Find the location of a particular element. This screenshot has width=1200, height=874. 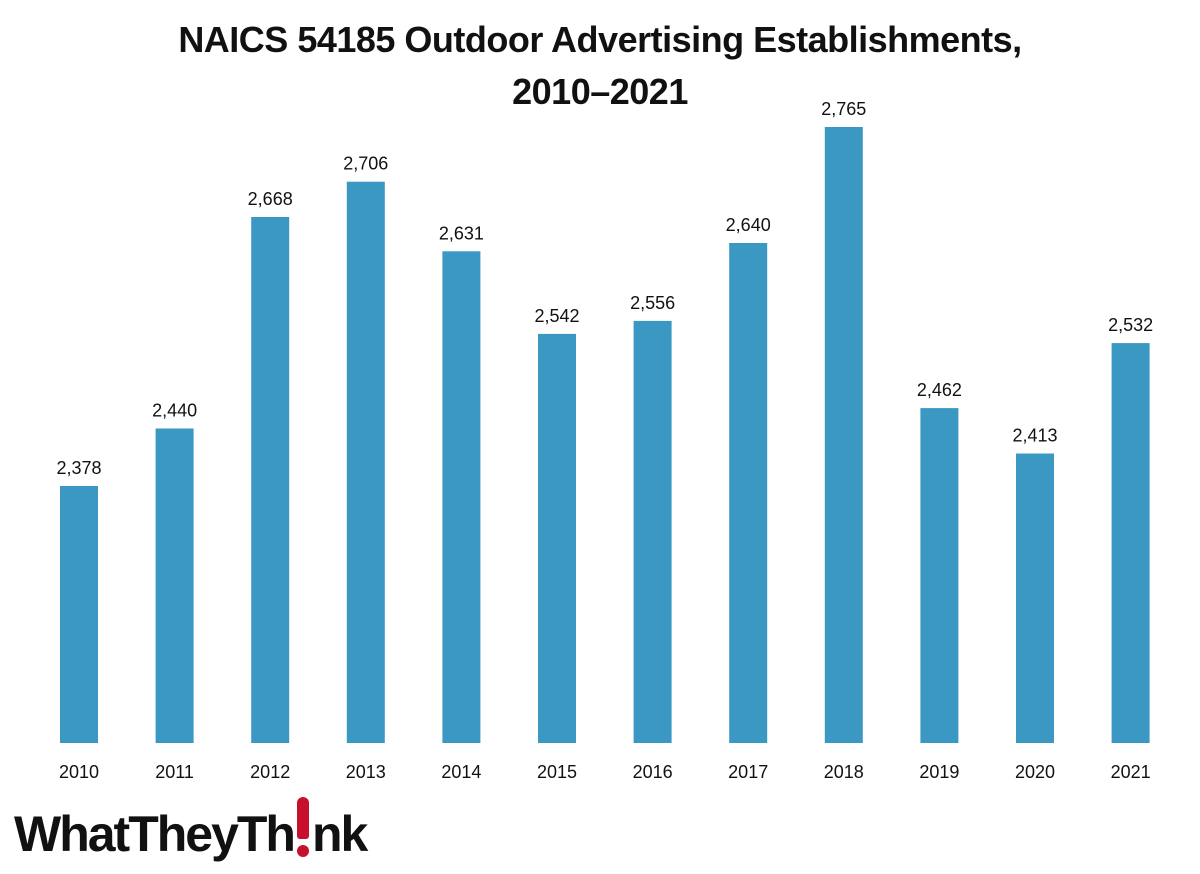

value-label-2016: 2,556 is located at coordinates (652, 303).